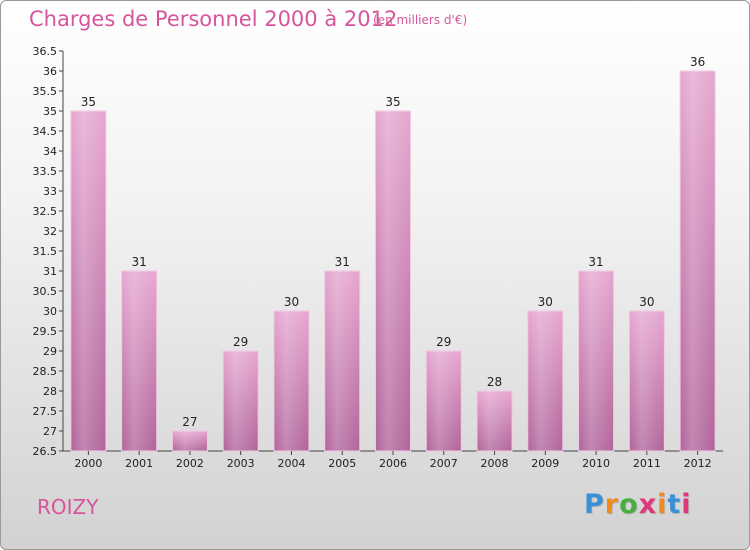  What do you see at coordinates (45, 411) in the screenshot?
I see `y-tick-label: 27.5` at bounding box center [45, 411].